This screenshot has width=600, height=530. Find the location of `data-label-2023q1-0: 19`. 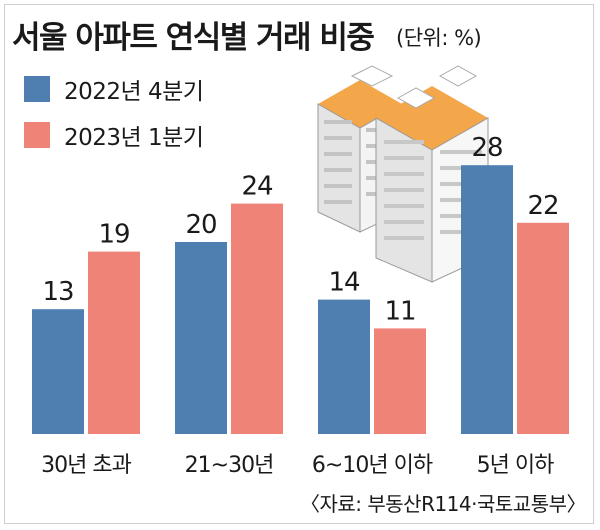

data-label-2023q1-0: 19 is located at coordinates (113, 235).